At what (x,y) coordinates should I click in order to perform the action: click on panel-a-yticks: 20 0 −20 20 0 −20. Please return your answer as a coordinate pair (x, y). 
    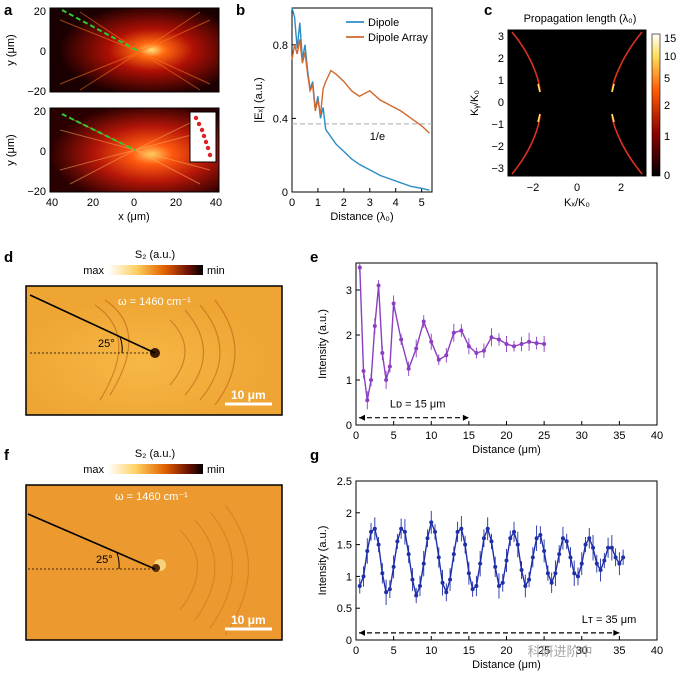
    Looking at the image, I should click on (36, 102).